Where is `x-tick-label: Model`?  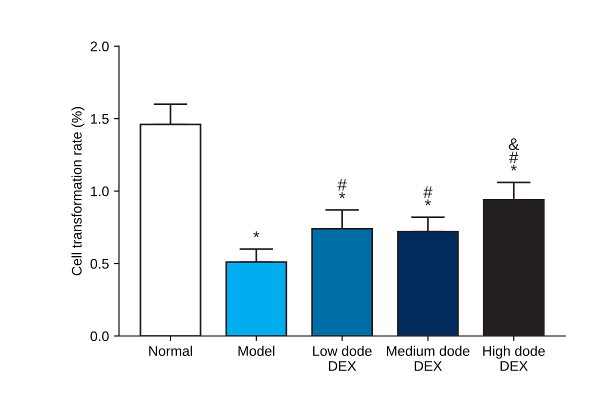
x-tick-label: Model is located at coordinates (256, 351).